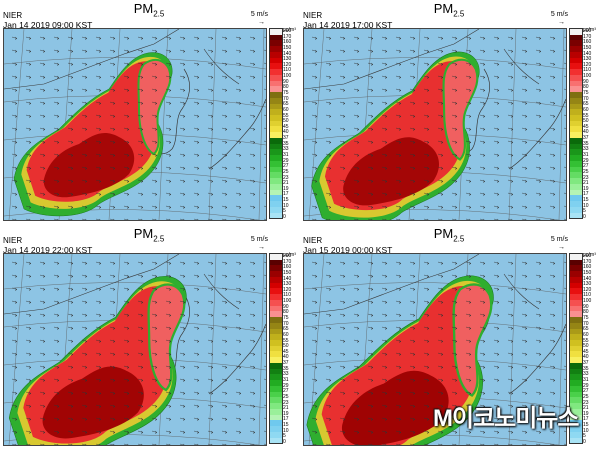 The height and width of the screenshot is (449, 600). I want to click on colorbar-tick-label: 23, so click(586, 402).